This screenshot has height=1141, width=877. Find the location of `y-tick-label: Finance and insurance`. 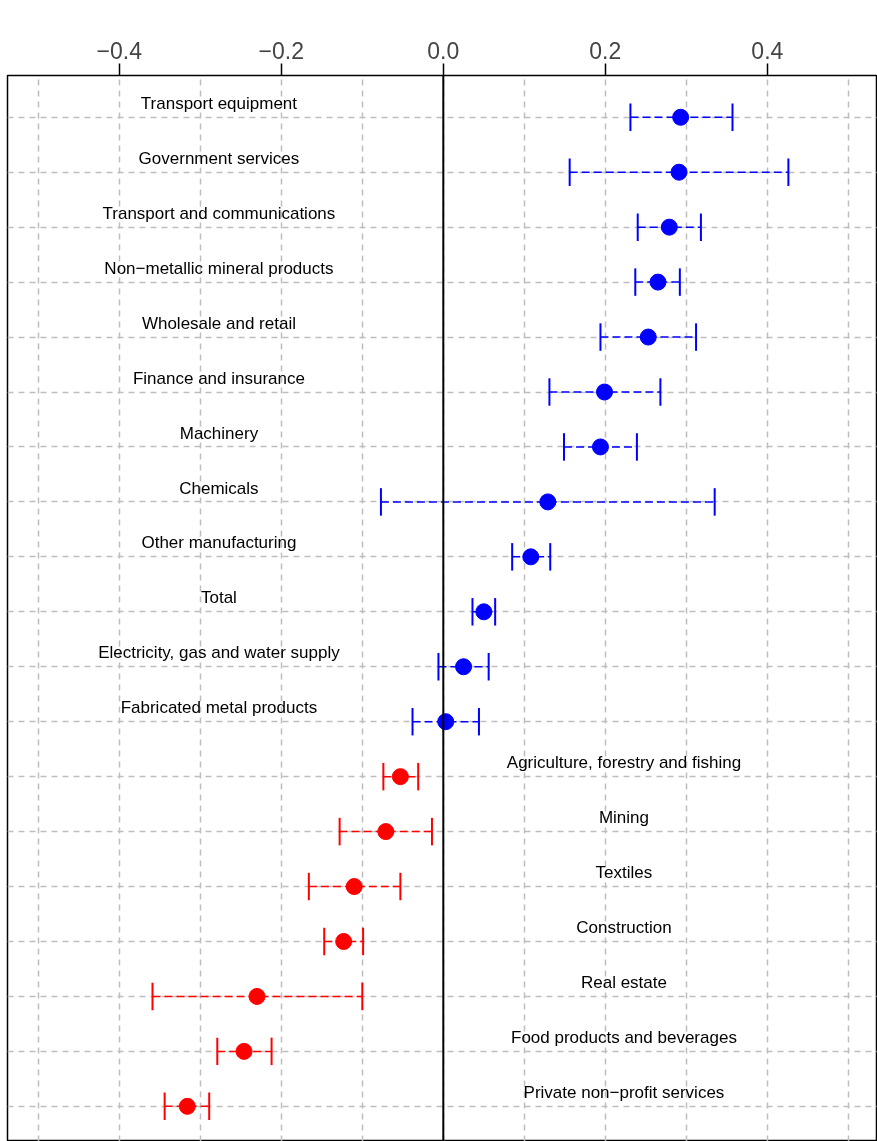

y-tick-label: Finance and insurance is located at coordinates (218, 378).